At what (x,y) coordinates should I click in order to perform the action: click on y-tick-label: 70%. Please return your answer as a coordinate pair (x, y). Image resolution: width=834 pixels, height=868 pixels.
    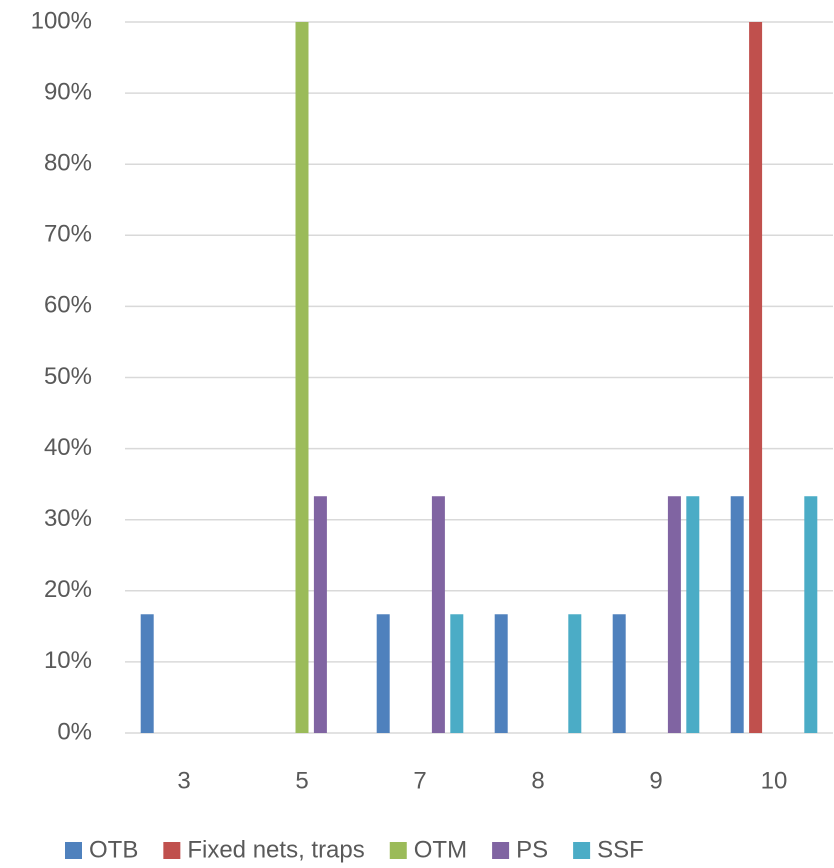
    Looking at the image, I should click on (68, 234).